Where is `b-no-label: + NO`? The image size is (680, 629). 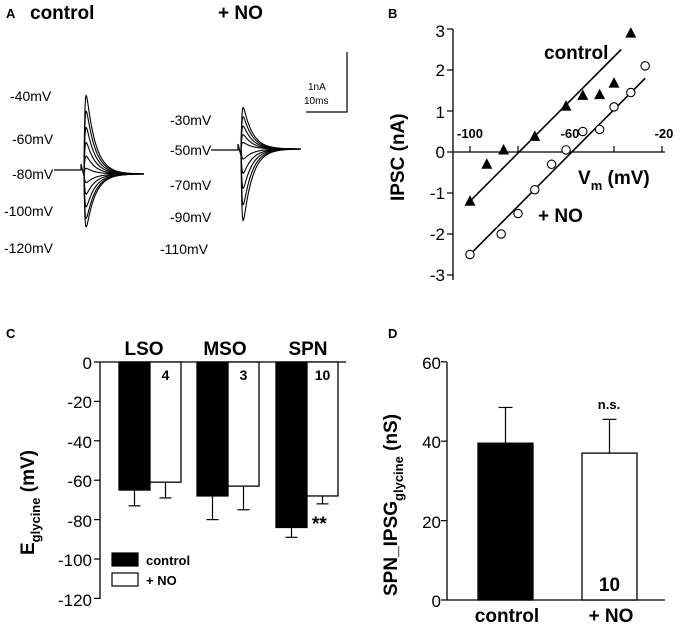
b-no-label: + NO is located at coordinates (560, 216).